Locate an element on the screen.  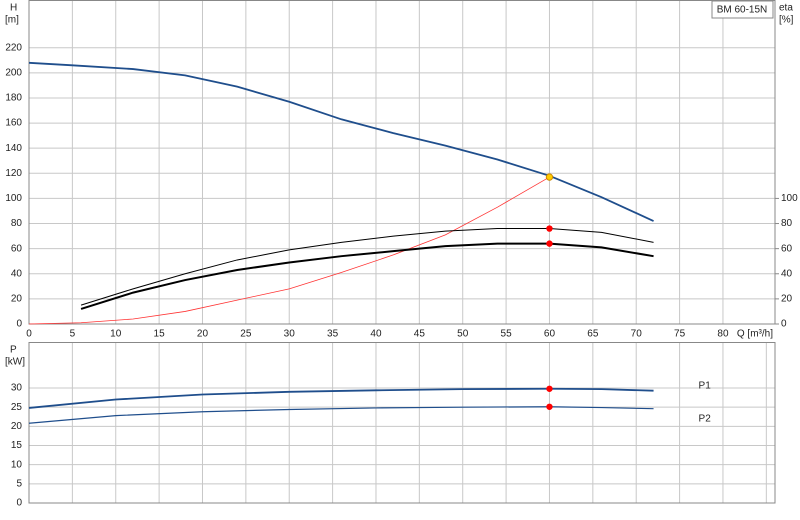
legend-label: P1 is located at coordinates (705, 385).